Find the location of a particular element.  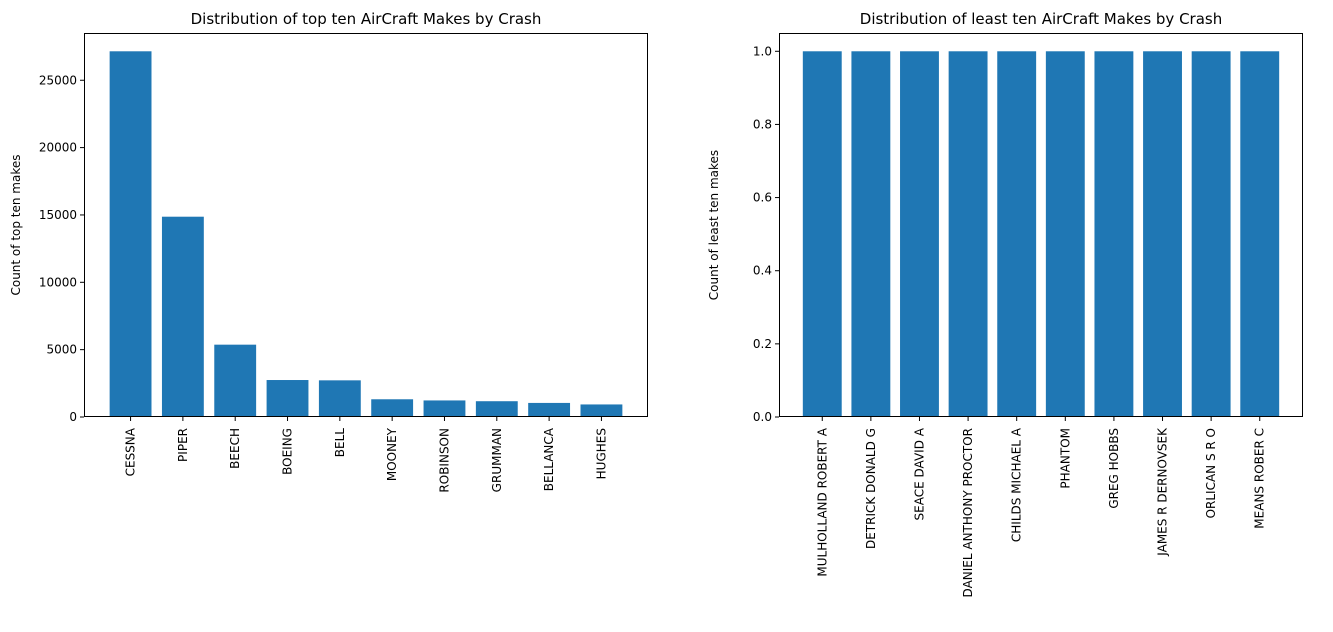

x-tick-label: HUGHES is located at coordinates (601, 453).